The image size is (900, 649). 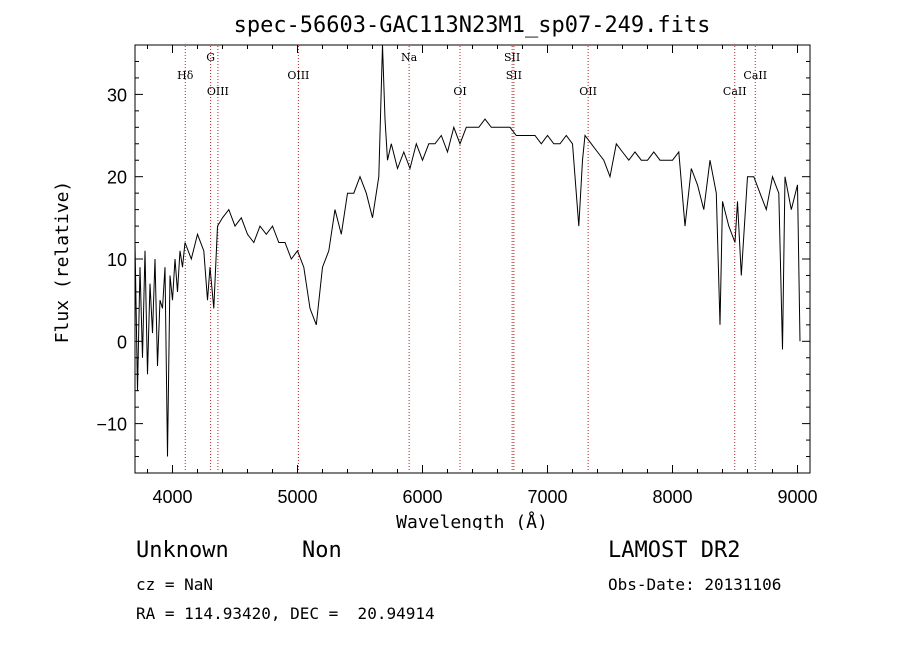 What do you see at coordinates (210, 57) in the screenshot?
I see `line-label: G` at bounding box center [210, 57].